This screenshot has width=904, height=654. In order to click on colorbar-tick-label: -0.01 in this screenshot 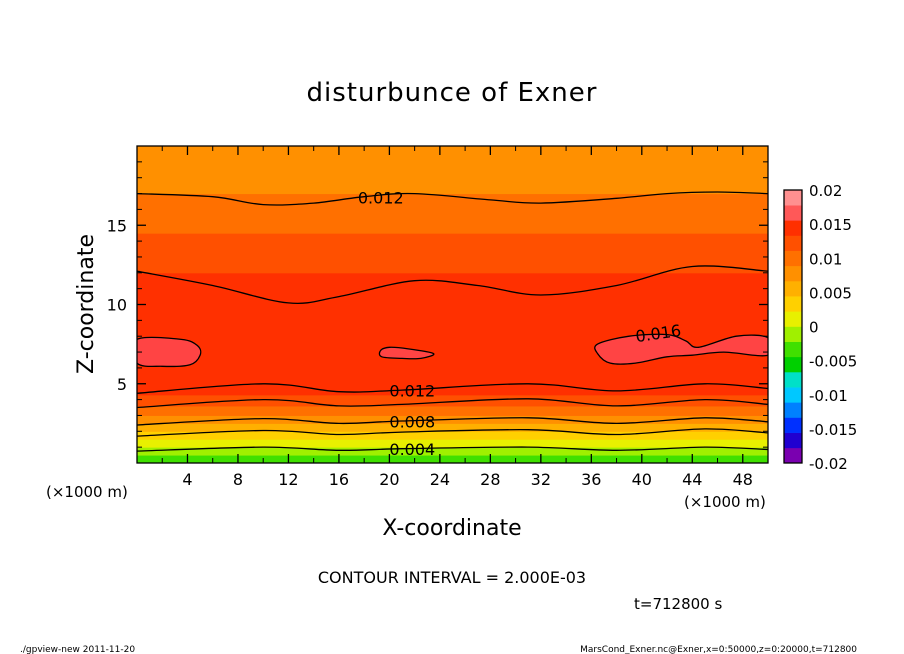, I will do `click(828, 396)`.